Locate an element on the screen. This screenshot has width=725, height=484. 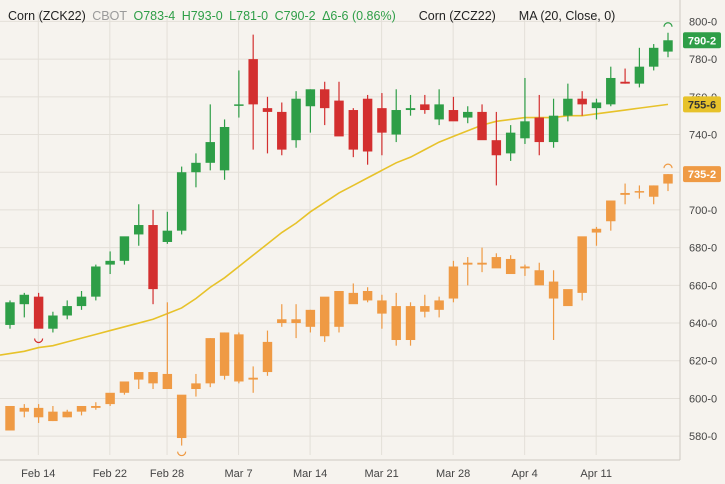
y-tick-label: 580-0 is located at coordinates (703, 437).